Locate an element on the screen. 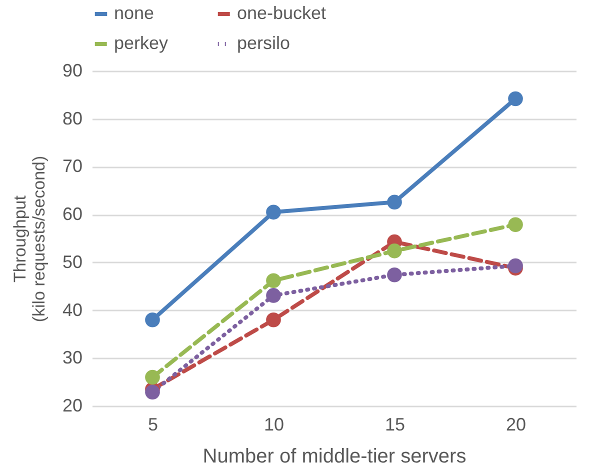 The width and height of the screenshot is (591, 474). x-tick-label: 15 is located at coordinates (395, 424).